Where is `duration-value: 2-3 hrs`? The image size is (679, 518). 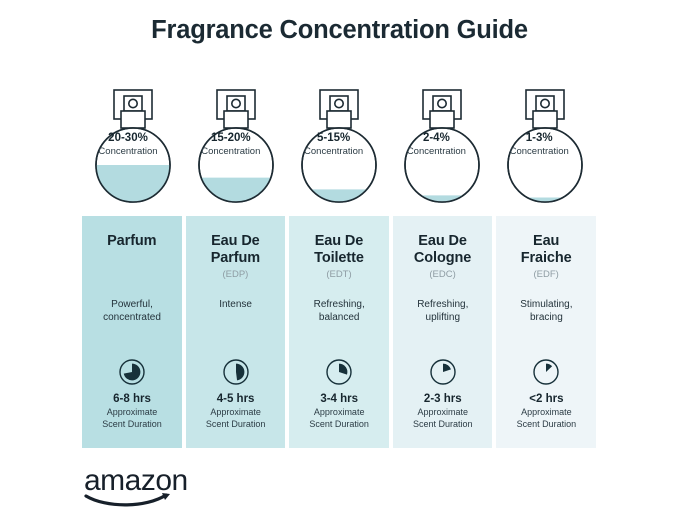 duration-value: 2-3 hrs is located at coordinates (442, 399).